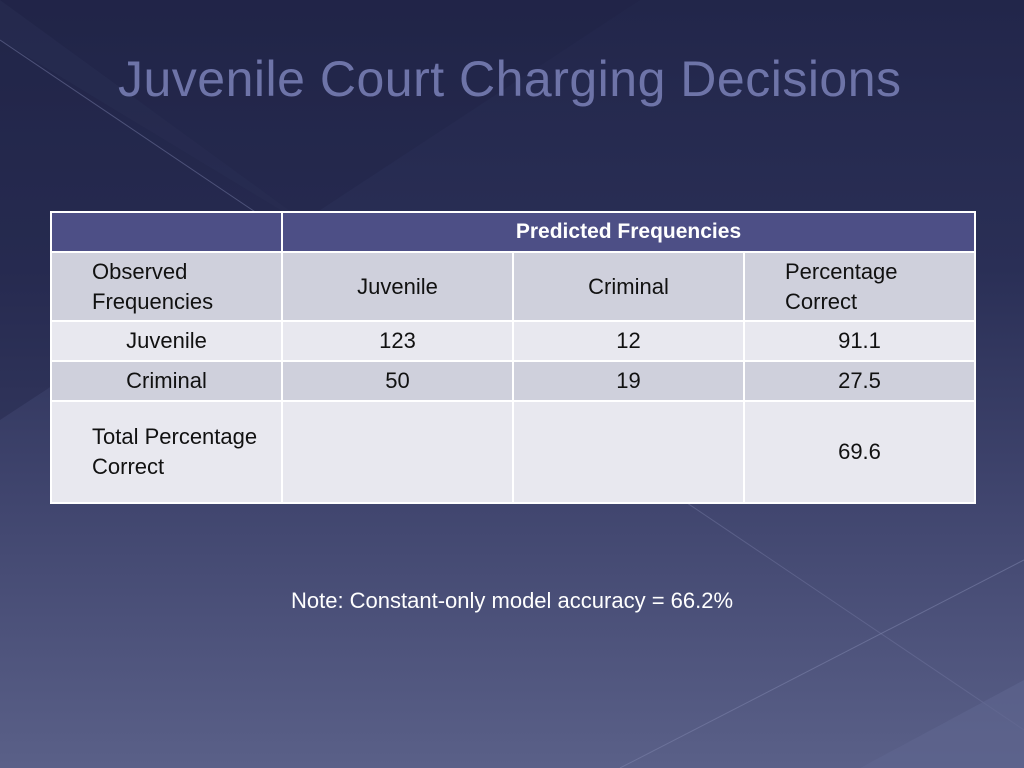 The image size is (1024, 768). I want to click on cell-percent: 27.5, so click(859, 381).